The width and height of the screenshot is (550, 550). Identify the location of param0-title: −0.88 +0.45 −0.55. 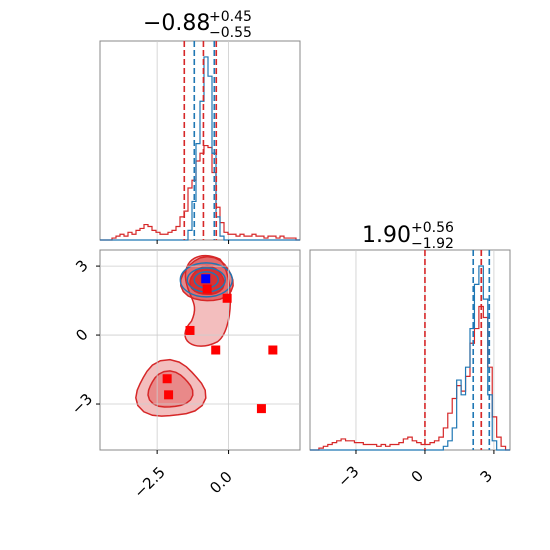
(197, 25).